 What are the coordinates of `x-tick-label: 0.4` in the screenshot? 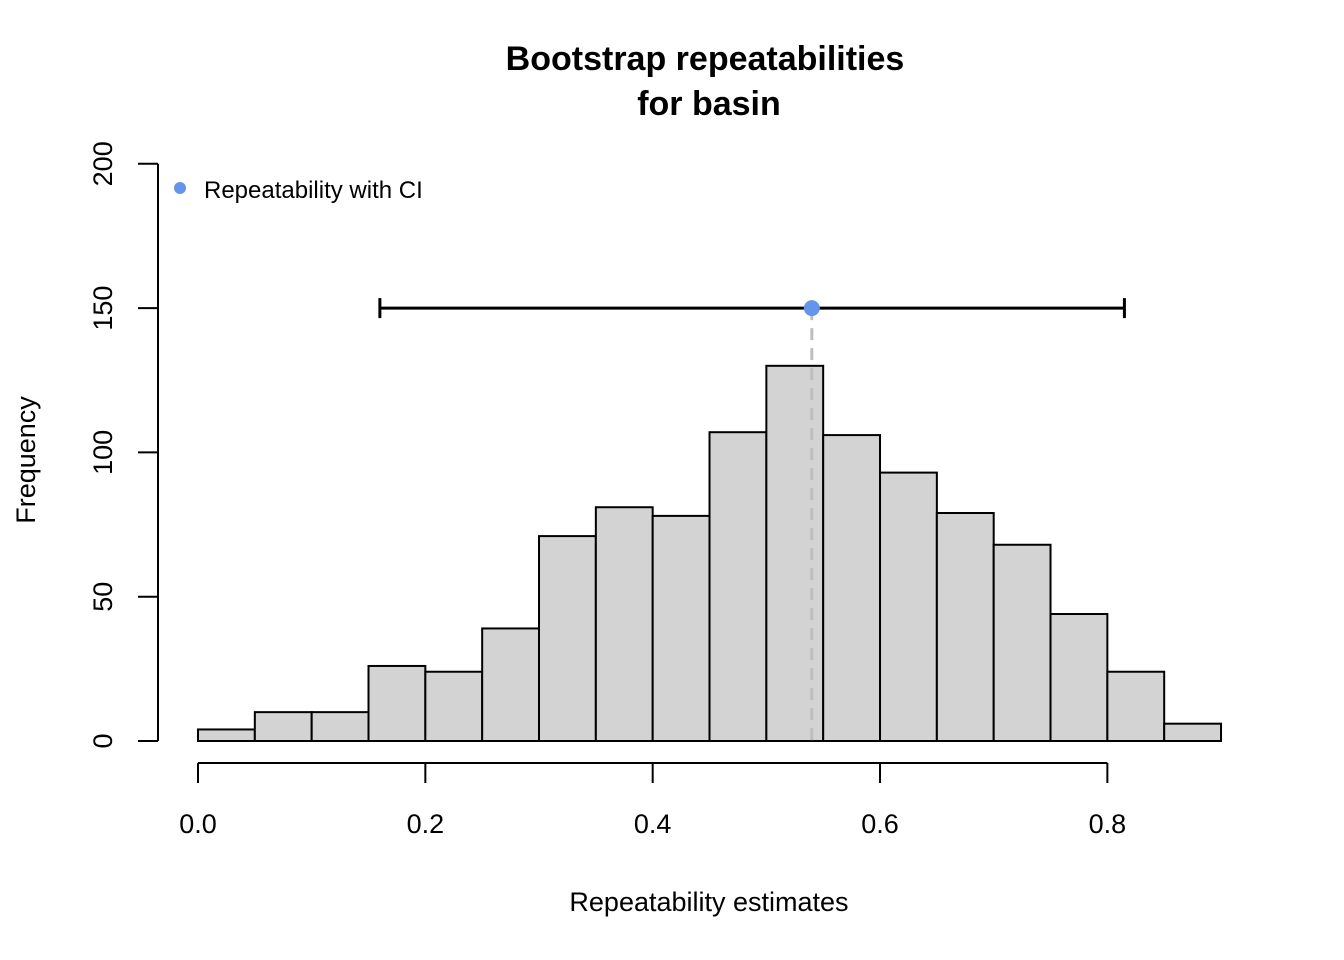 It's located at (653, 824).